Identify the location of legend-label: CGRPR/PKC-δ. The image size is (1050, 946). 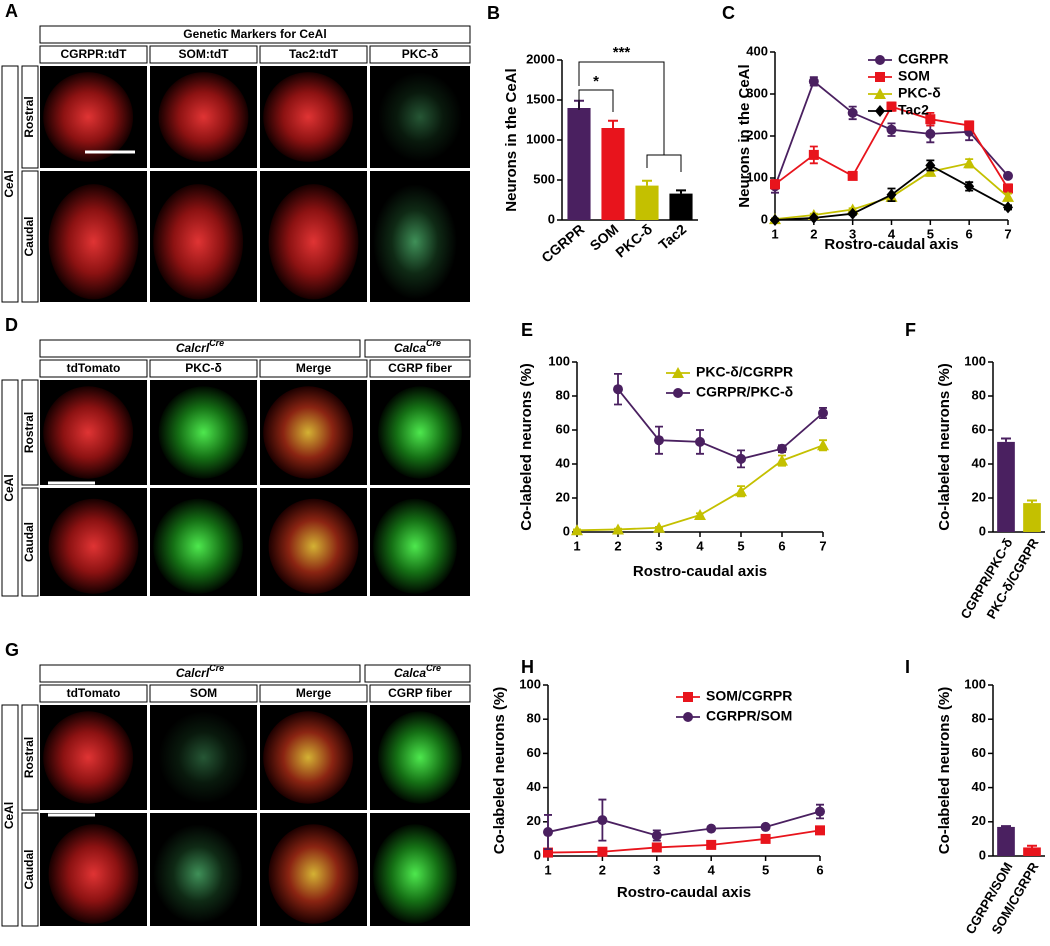
(744, 392).